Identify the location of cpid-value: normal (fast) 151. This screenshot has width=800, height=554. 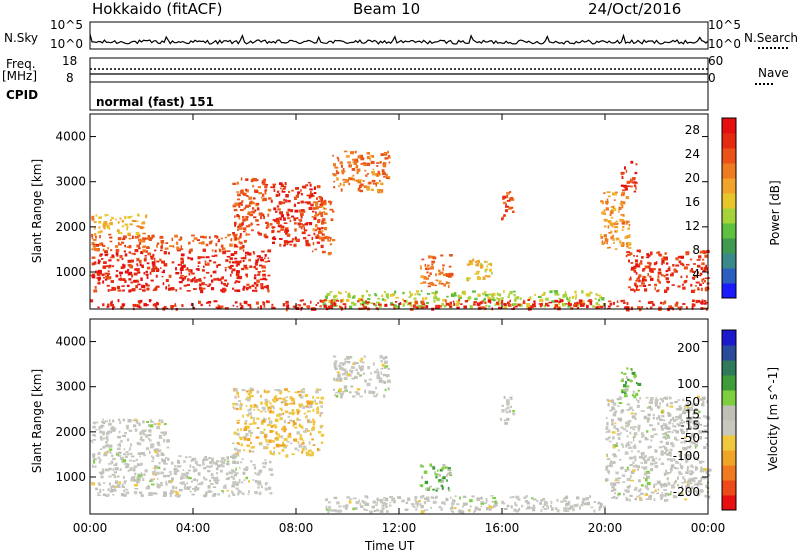
(155, 102).